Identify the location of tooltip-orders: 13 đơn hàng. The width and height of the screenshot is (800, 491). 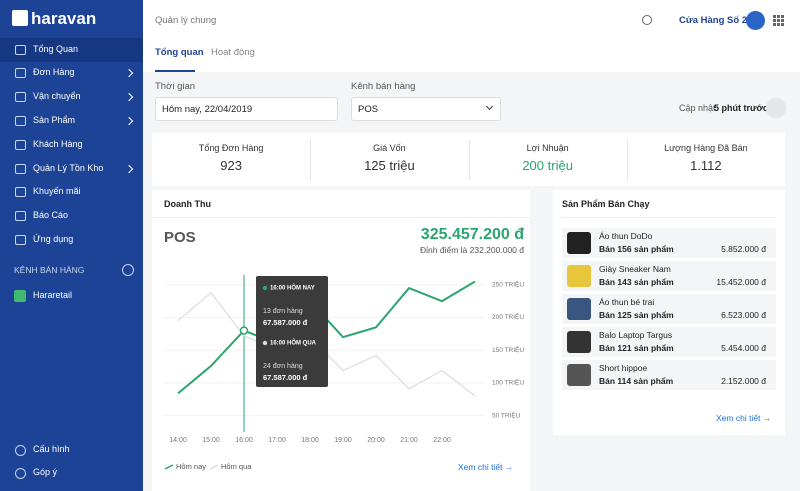
(283, 311).